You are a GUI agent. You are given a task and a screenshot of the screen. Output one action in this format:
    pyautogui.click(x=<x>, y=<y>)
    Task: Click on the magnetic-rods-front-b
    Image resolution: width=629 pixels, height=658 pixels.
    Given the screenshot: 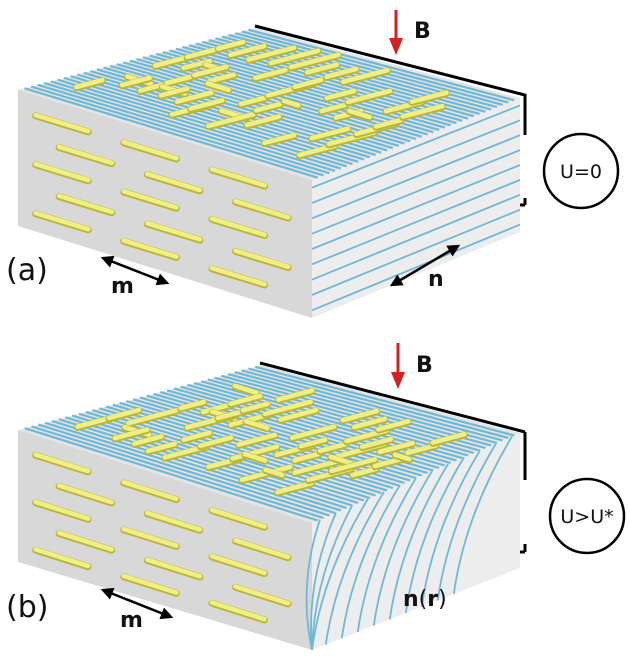 What is the action you would take?
    pyautogui.click(x=162, y=537)
    